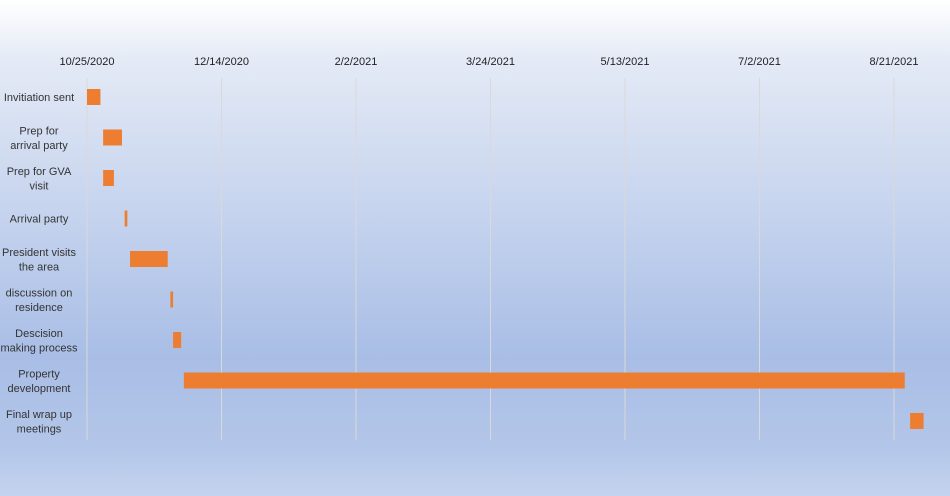 This screenshot has width=950, height=496. Describe the element at coordinates (39, 334) in the screenshot. I see `task-label-line: Descision` at that location.